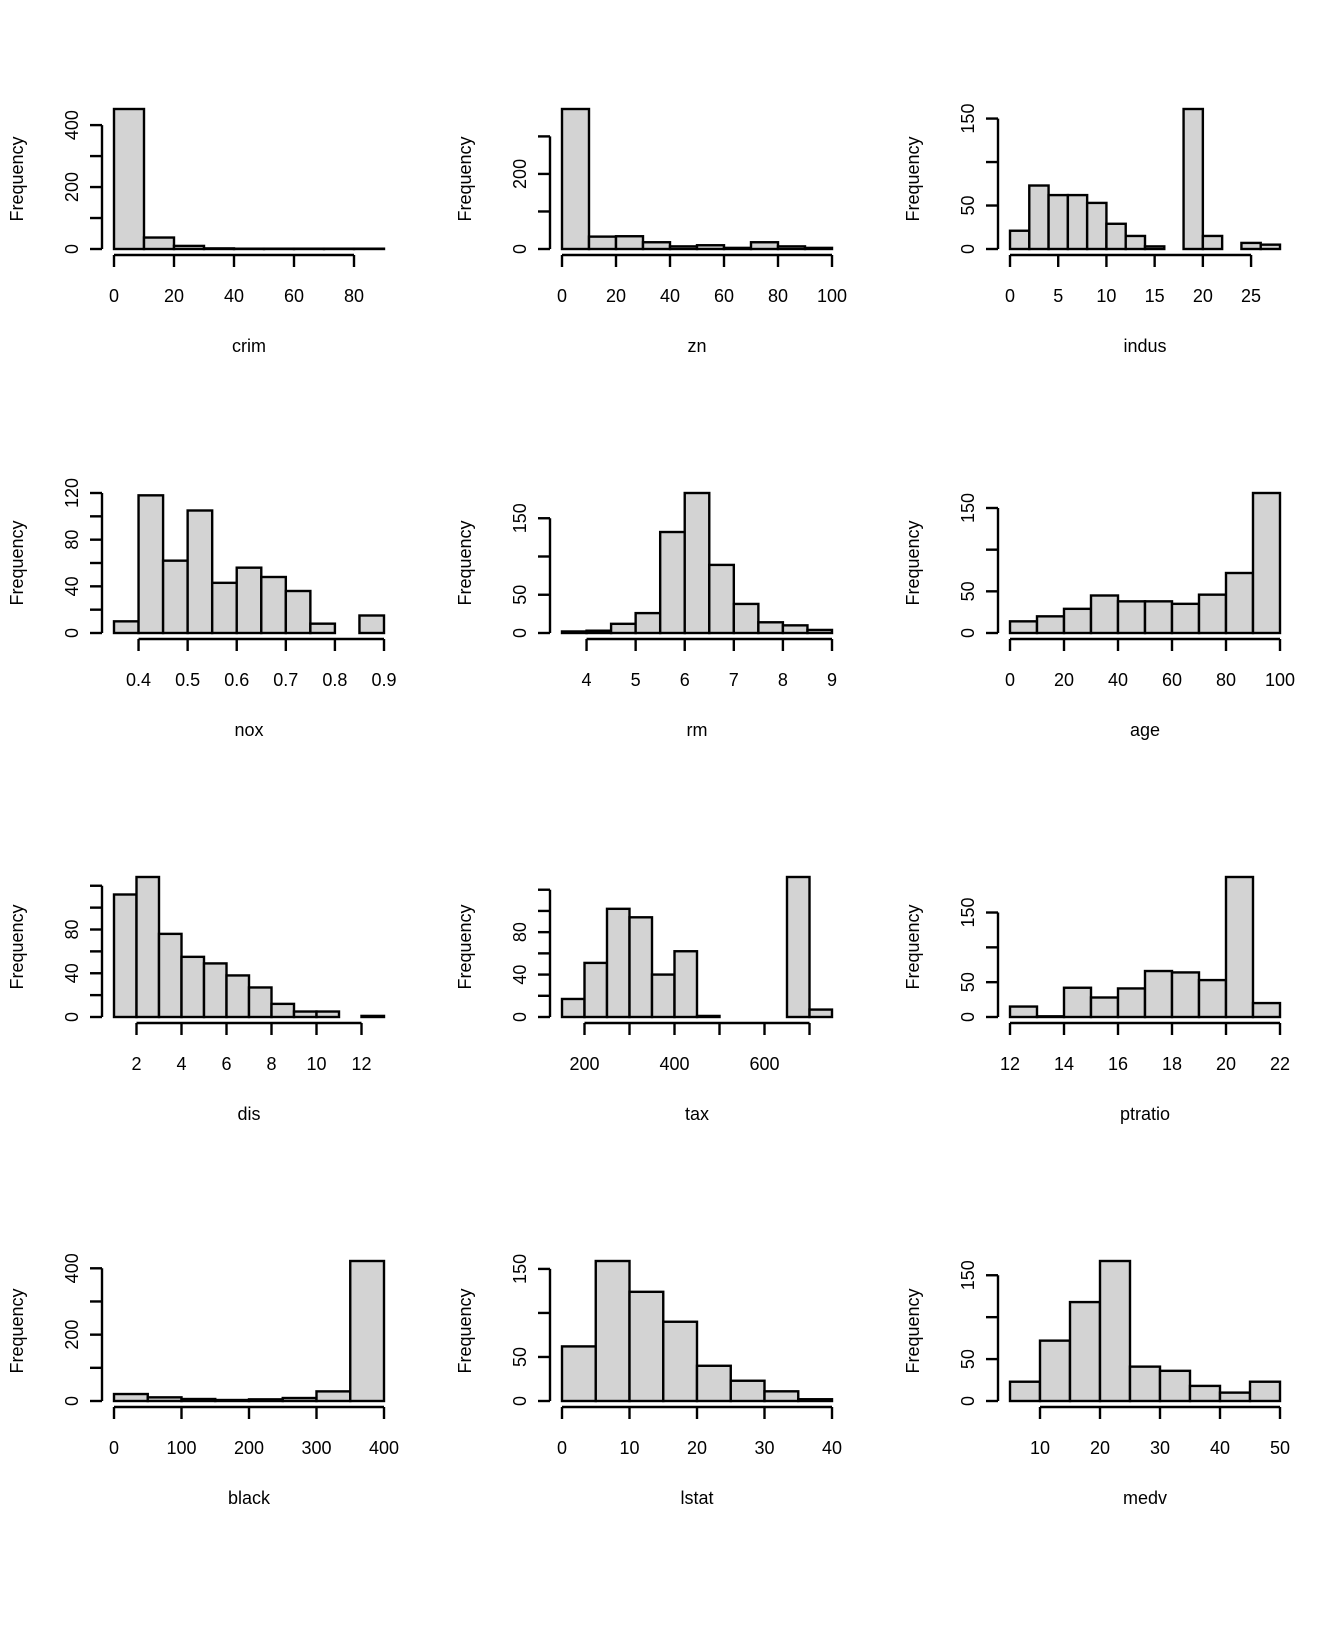 The height and width of the screenshot is (1626, 1344). I want to click on x-tick-label: 10, so click(316, 1064).